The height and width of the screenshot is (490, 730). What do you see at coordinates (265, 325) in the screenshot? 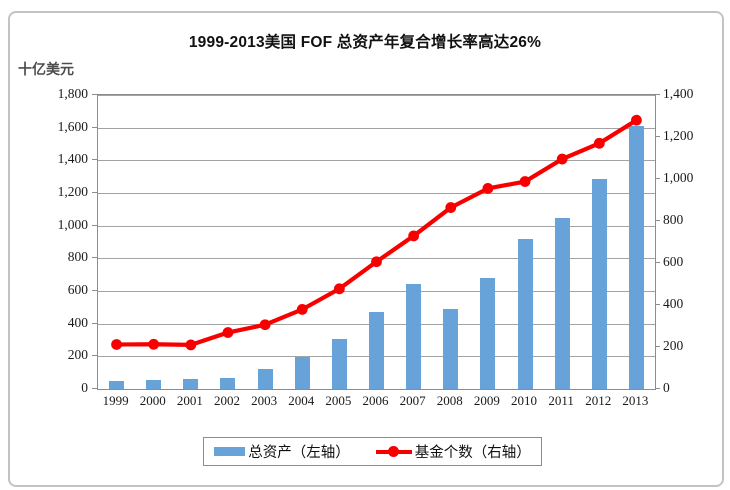
I see `data-point-2003` at bounding box center [265, 325].